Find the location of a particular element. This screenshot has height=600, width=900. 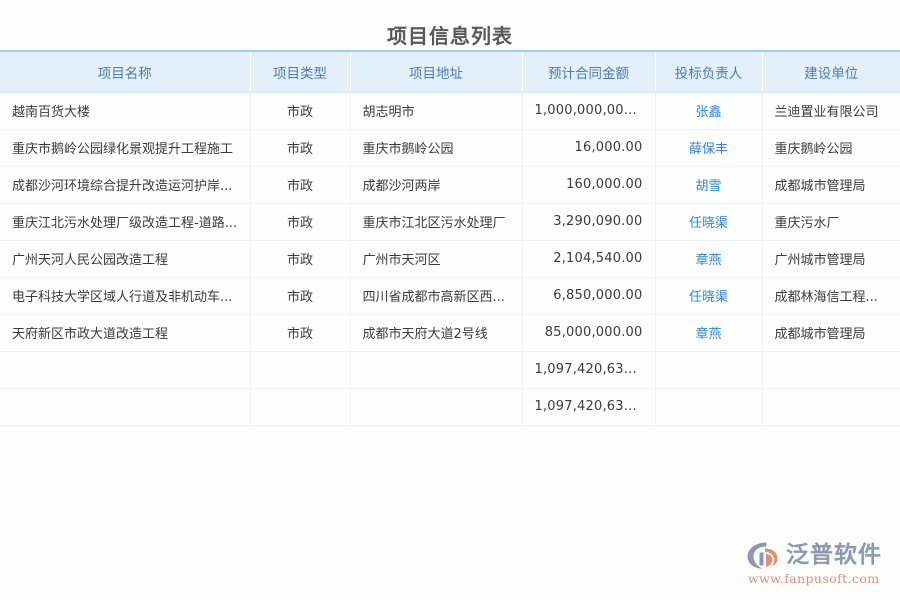

cell-project-name: 天府新区市政大道改造工程 is located at coordinates (125, 333).